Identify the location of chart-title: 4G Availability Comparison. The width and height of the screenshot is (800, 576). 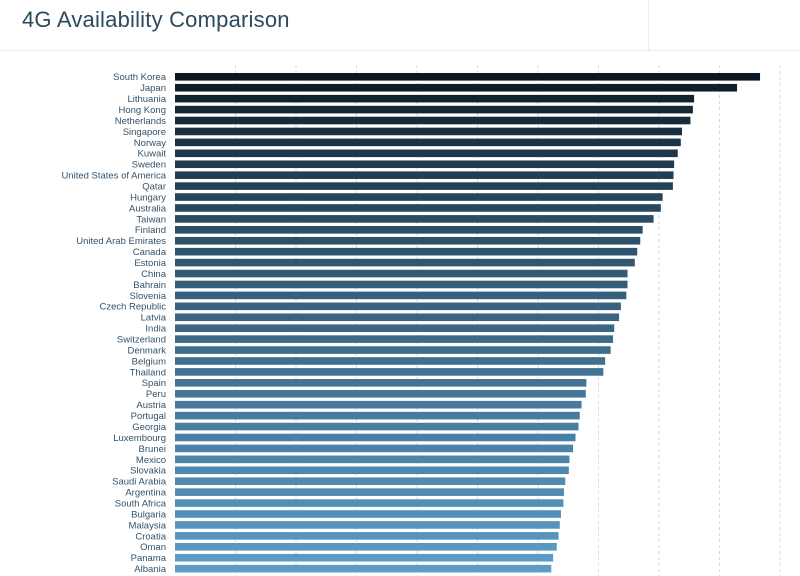
(156, 19).